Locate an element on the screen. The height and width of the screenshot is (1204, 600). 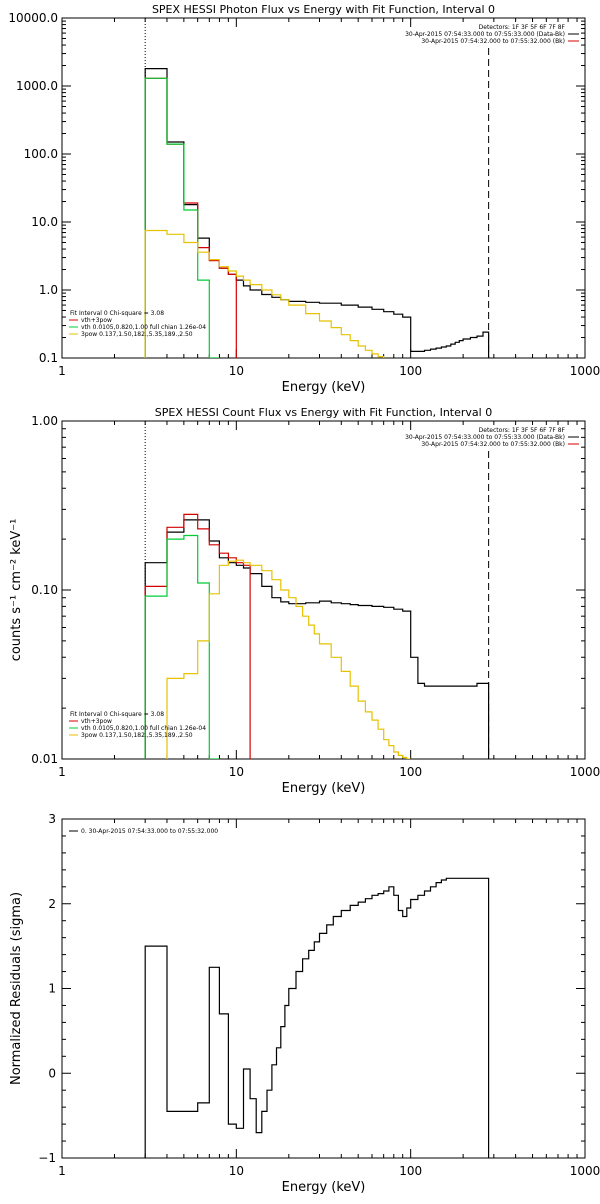
y-tick-label: 1000.0 is located at coordinates (37, 86).